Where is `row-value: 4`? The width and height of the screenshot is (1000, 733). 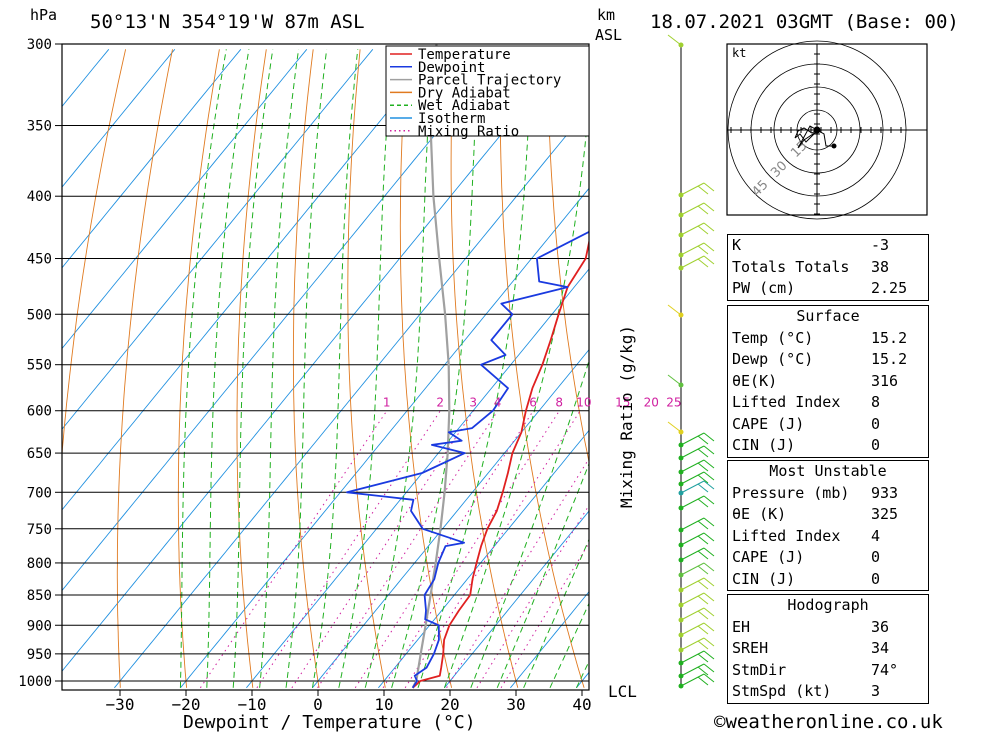 row-value: 4 is located at coordinates (876, 535).